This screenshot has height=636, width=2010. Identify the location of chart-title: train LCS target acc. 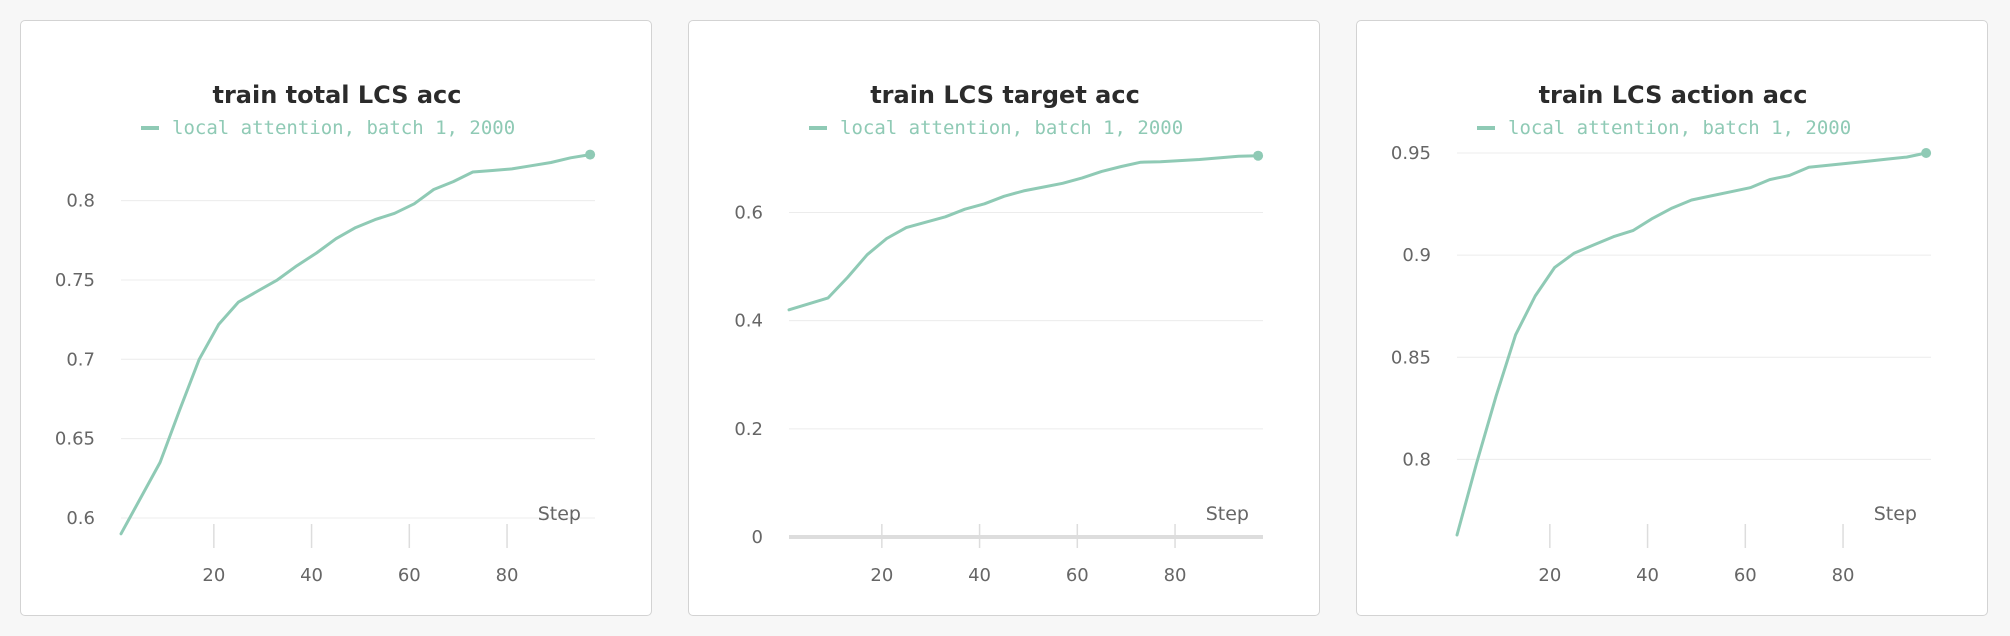
(1005, 95).